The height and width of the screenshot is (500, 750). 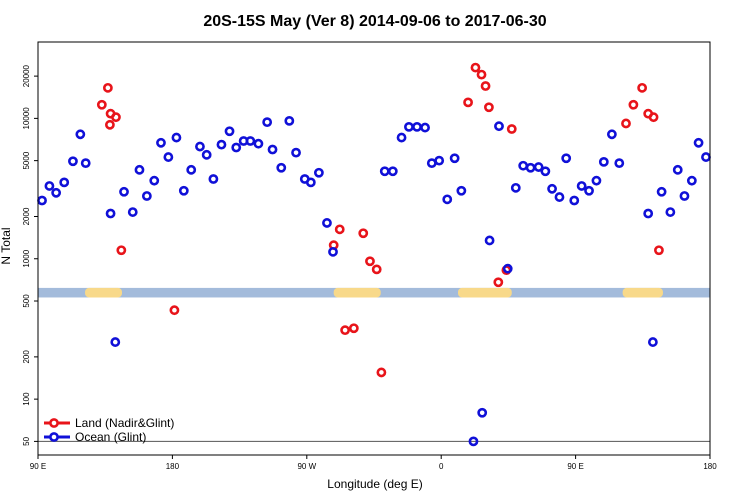 I want to click on legend: Land (Nadir&Glint)Ocean (Glint), so click(x=109, y=430).